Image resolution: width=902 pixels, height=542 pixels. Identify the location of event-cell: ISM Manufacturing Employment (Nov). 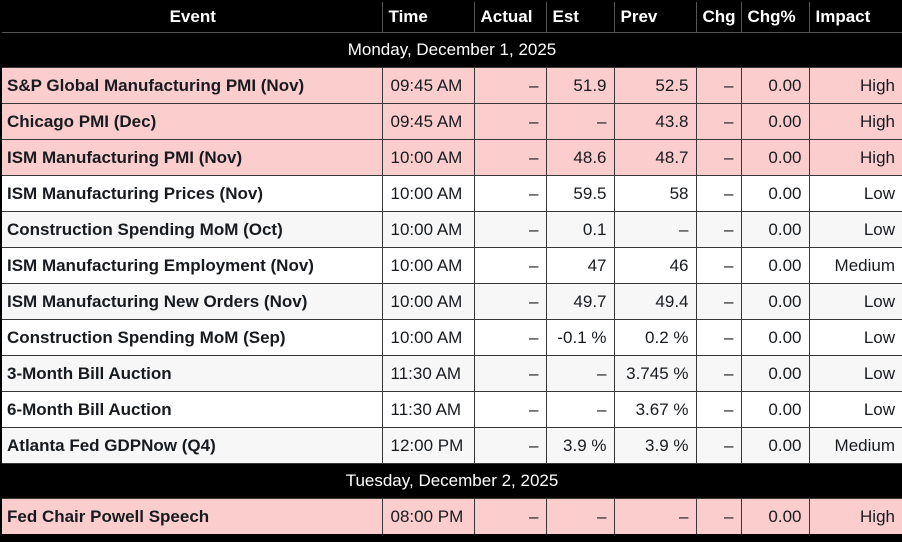
(191, 265).